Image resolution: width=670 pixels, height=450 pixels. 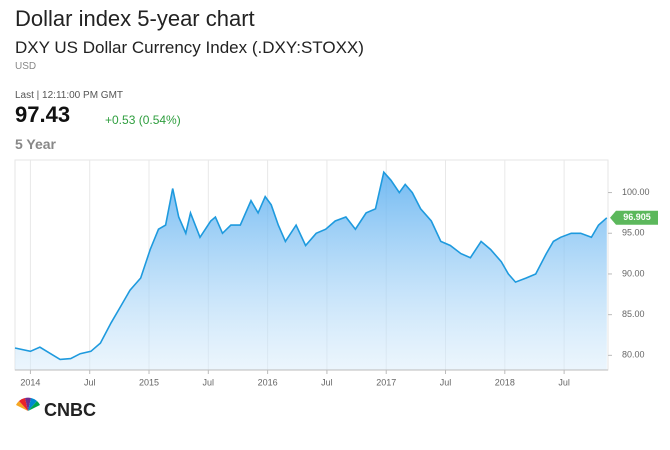 What do you see at coordinates (636, 192) in the screenshot?
I see `y-tick-label: 100.00` at bounding box center [636, 192].